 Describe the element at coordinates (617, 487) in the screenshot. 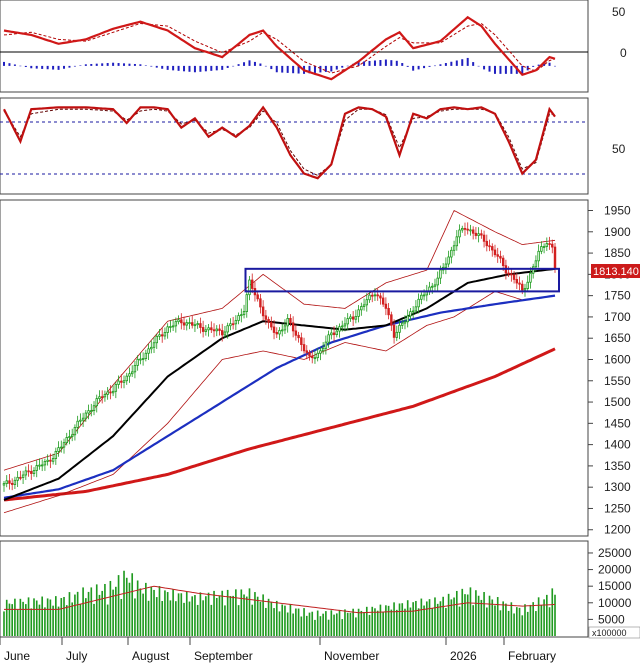

I see `price-tick-label: 1300` at that location.